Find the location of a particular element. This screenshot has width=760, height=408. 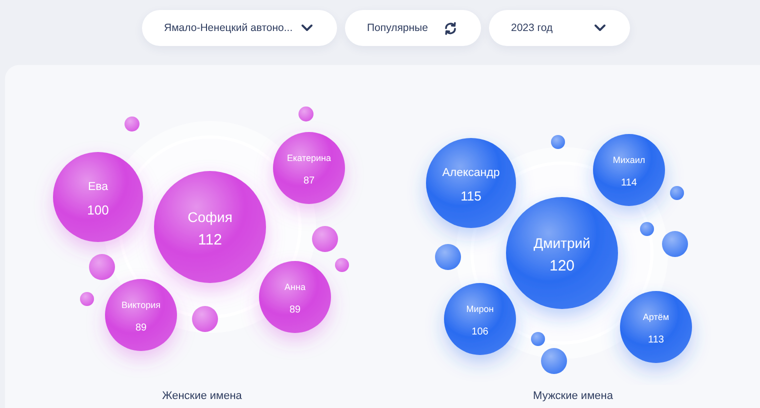

data-label: 87 is located at coordinates (309, 181).